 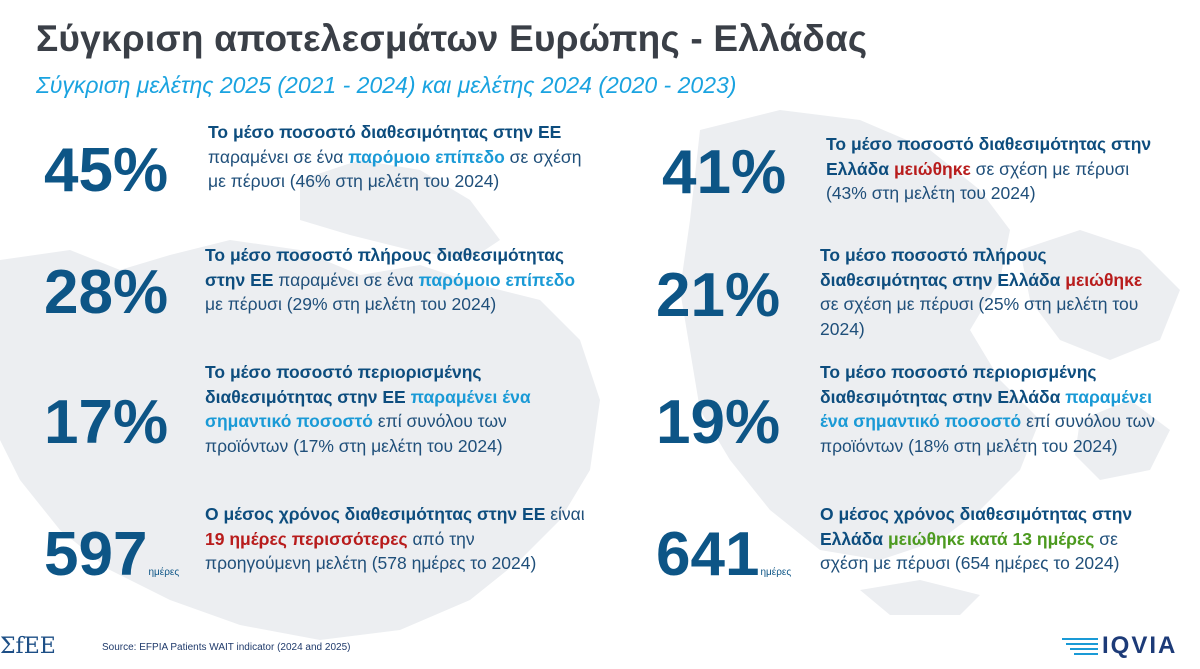 What do you see at coordinates (724, 172) in the screenshot?
I see `gr-availability-value: 41%` at bounding box center [724, 172].